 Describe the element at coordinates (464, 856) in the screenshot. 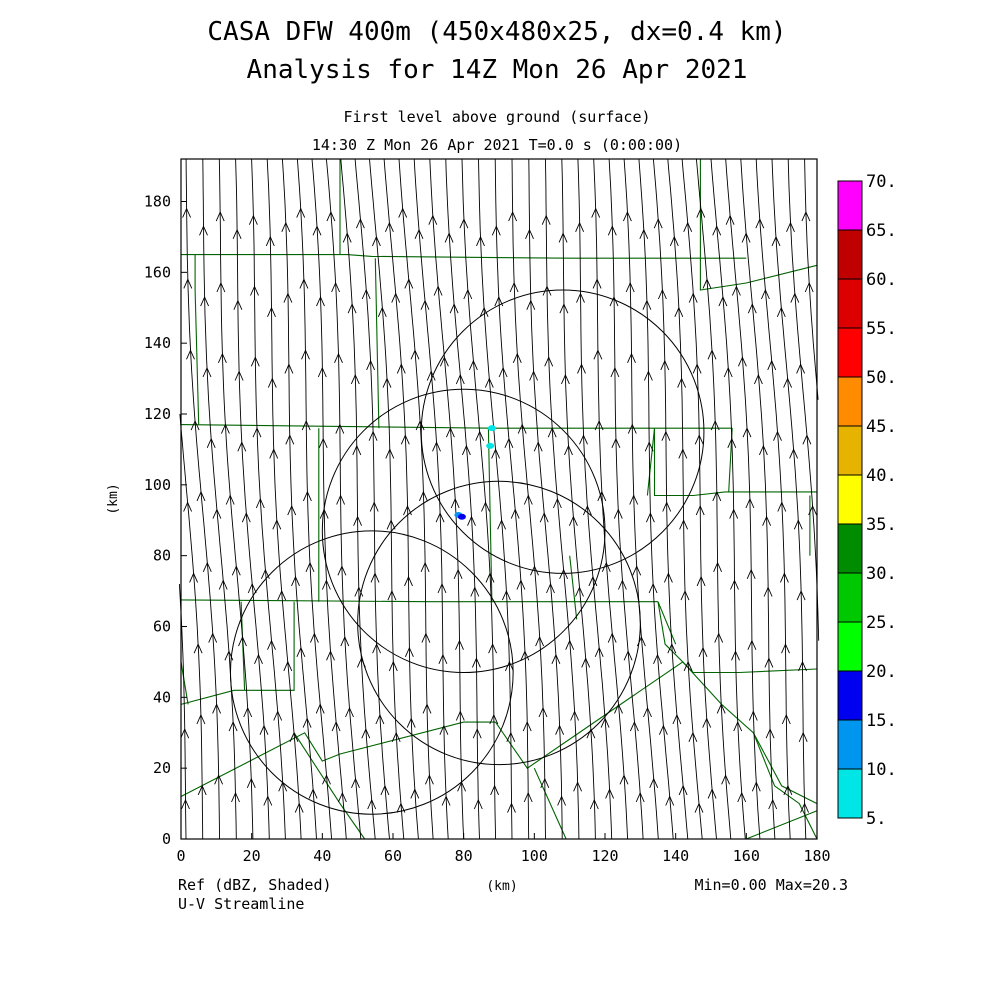

I see `x-tick-label: 80` at that location.